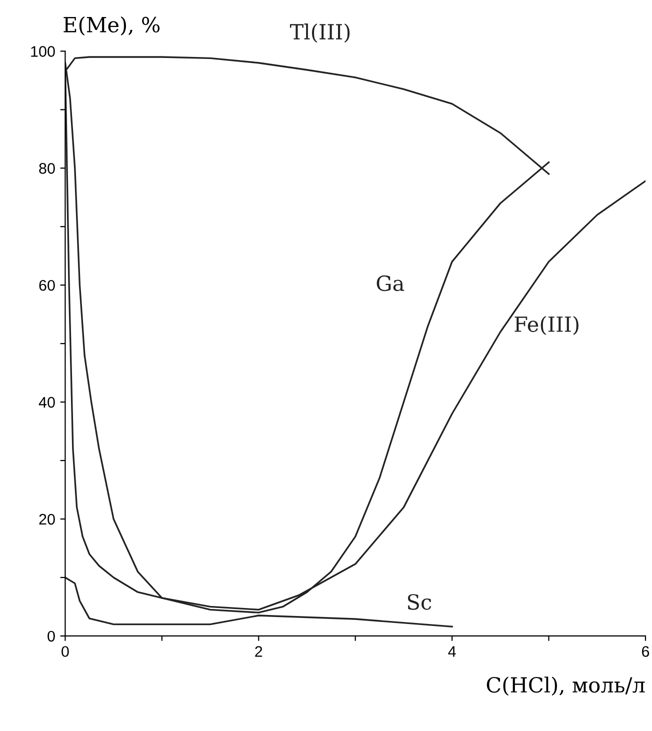  Describe the element at coordinates (47, 168) in the screenshot. I see `y-tick-label: 80` at that location.